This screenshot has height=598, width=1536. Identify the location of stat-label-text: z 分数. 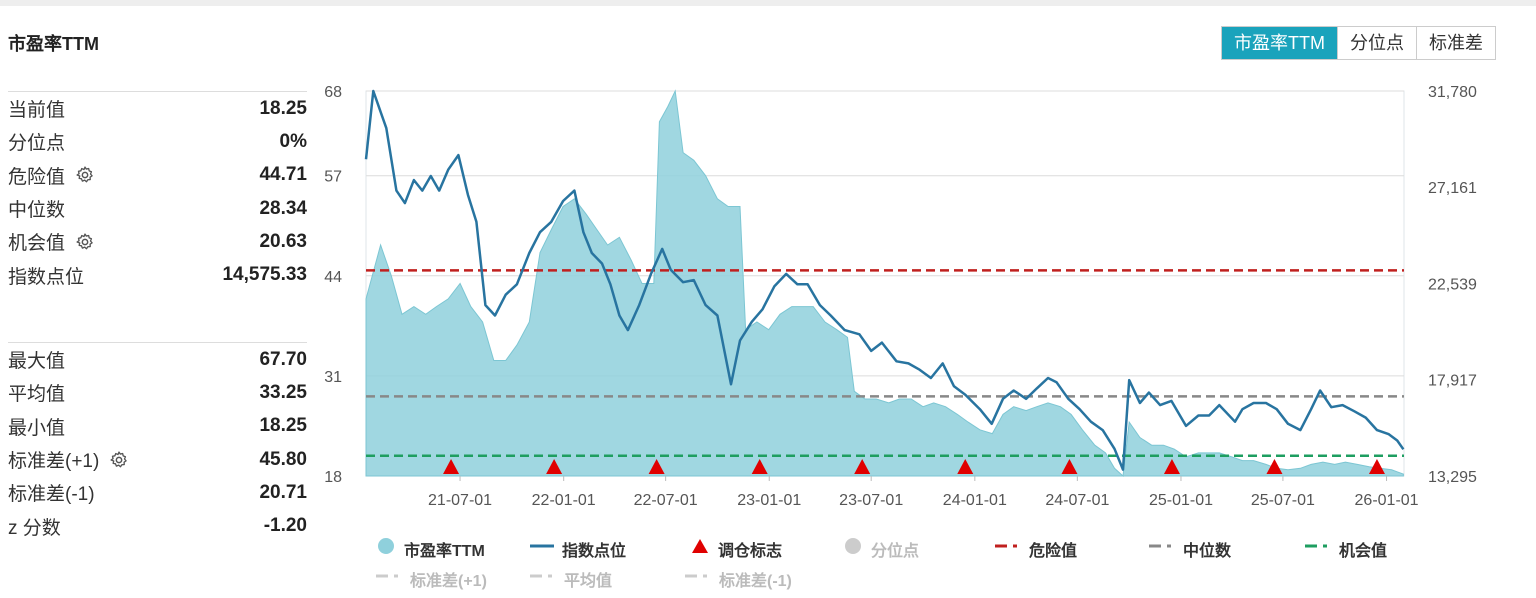
(34, 528).